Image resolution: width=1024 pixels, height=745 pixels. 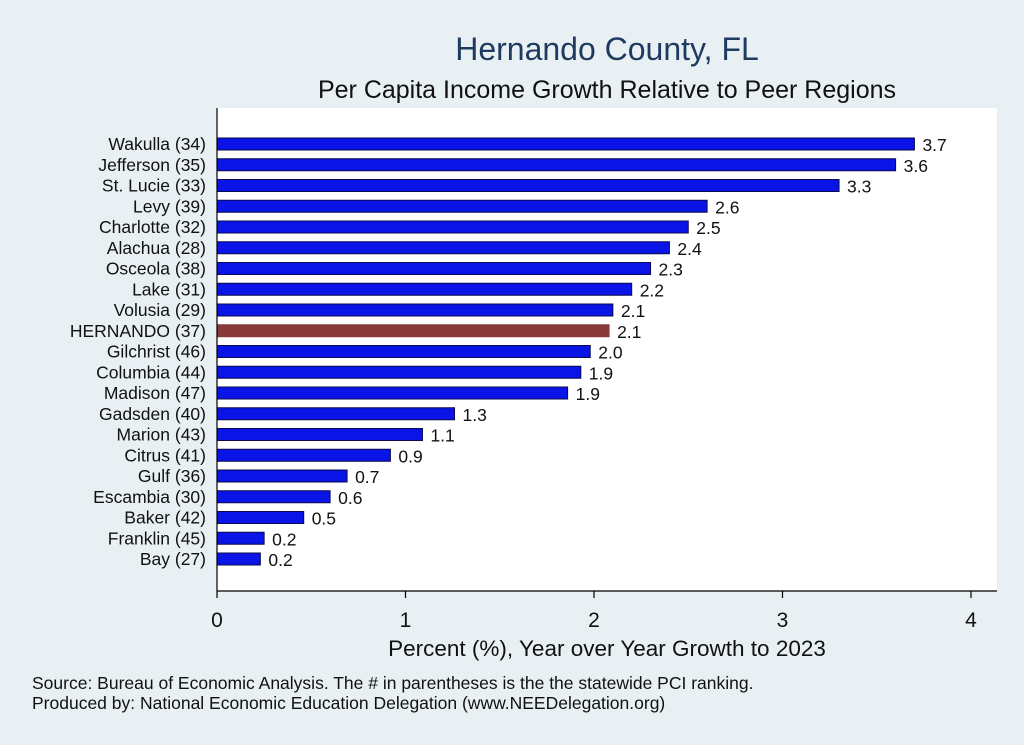 What do you see at coordinates (601, 373) in the screenshot?
I see `value-label-11: 1.9` at bounding box center [601, 373].